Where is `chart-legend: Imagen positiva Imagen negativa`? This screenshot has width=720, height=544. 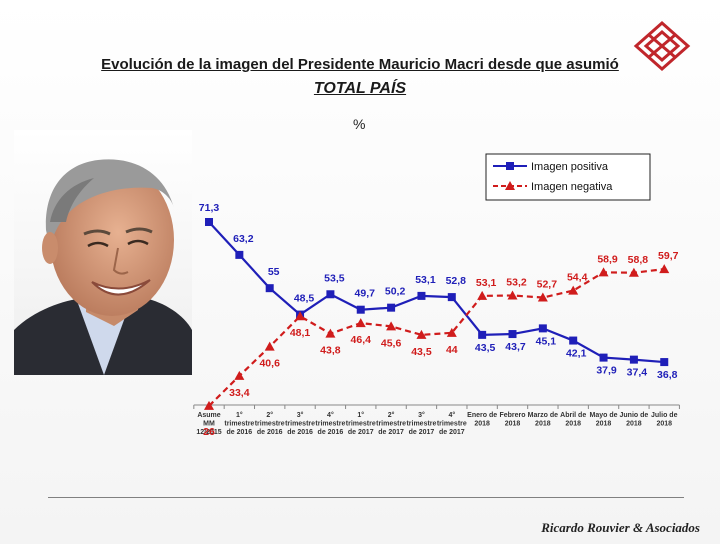 chart-legend: Imagen positiva Imagen negativa is located at coordinates (568, 177).